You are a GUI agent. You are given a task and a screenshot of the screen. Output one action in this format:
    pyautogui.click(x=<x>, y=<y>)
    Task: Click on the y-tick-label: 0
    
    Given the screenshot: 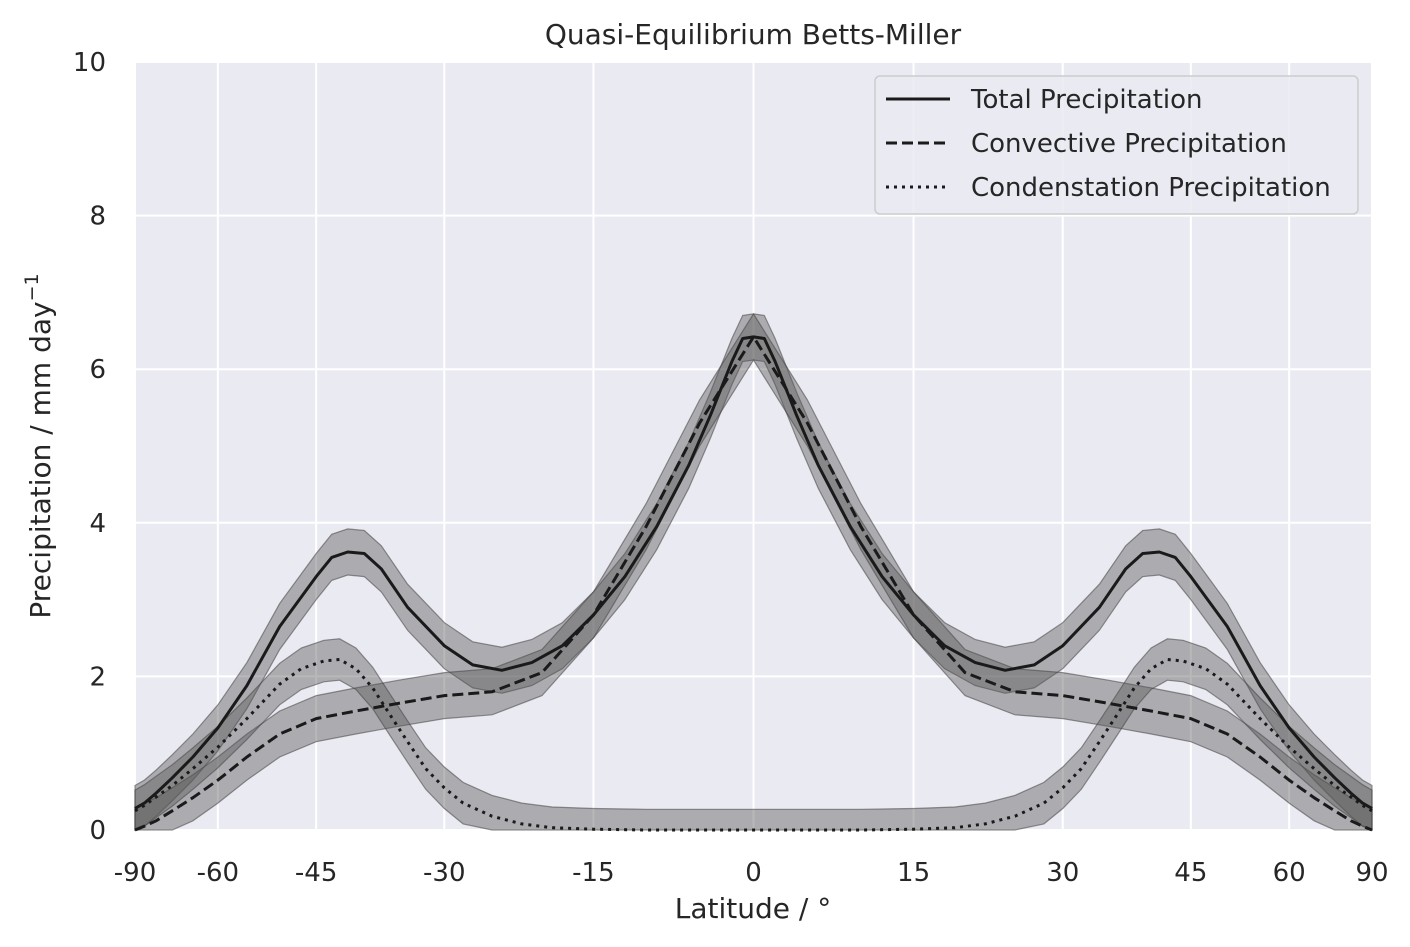 What is the action you would take?
    pyautogui.click(x=97, y=831)
    